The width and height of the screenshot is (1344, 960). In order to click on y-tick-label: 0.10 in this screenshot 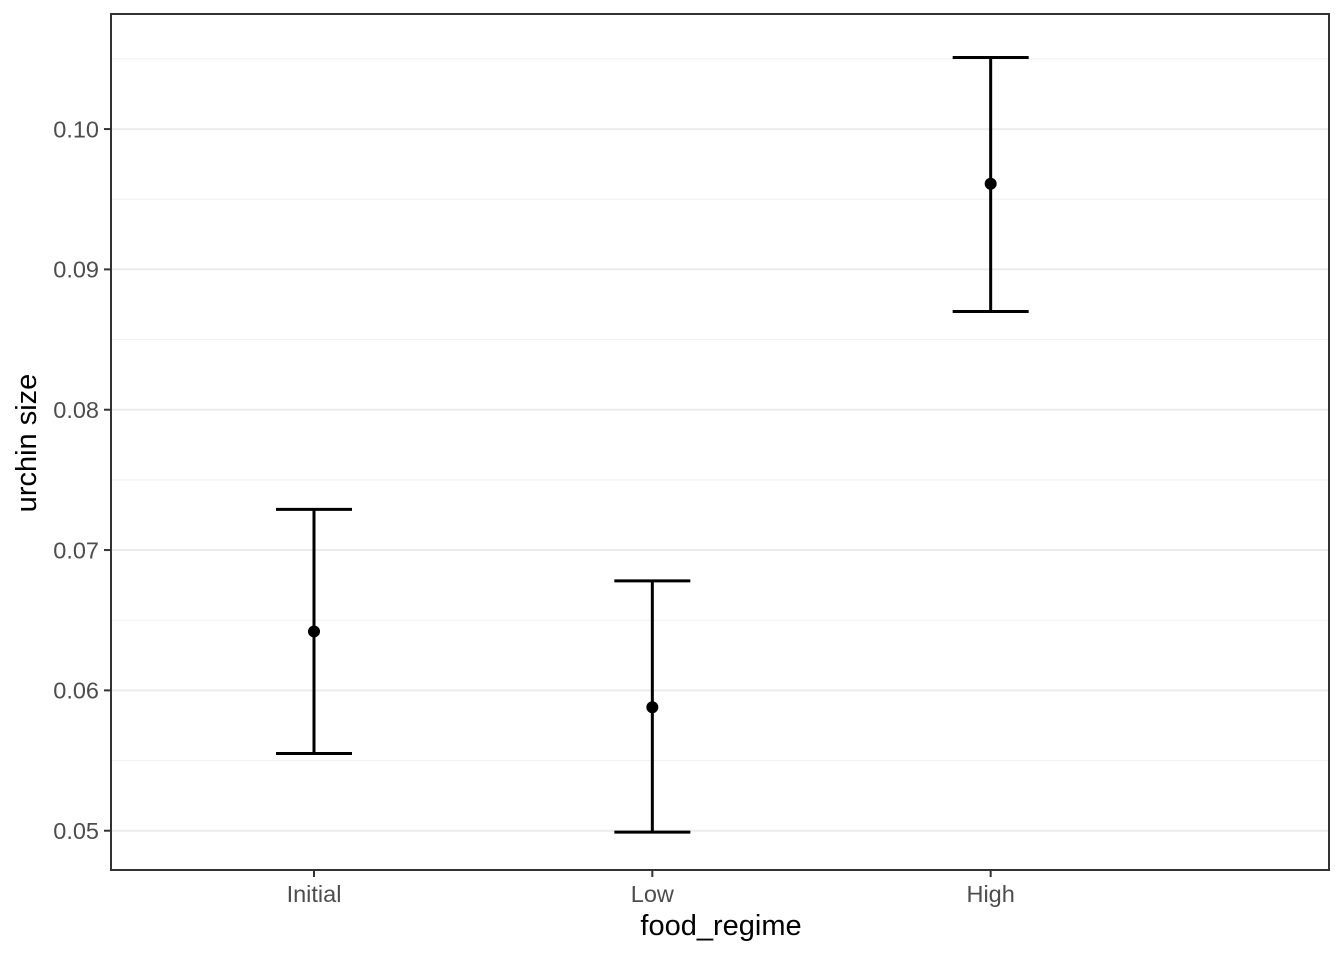, I will do `click(76, 129)`.